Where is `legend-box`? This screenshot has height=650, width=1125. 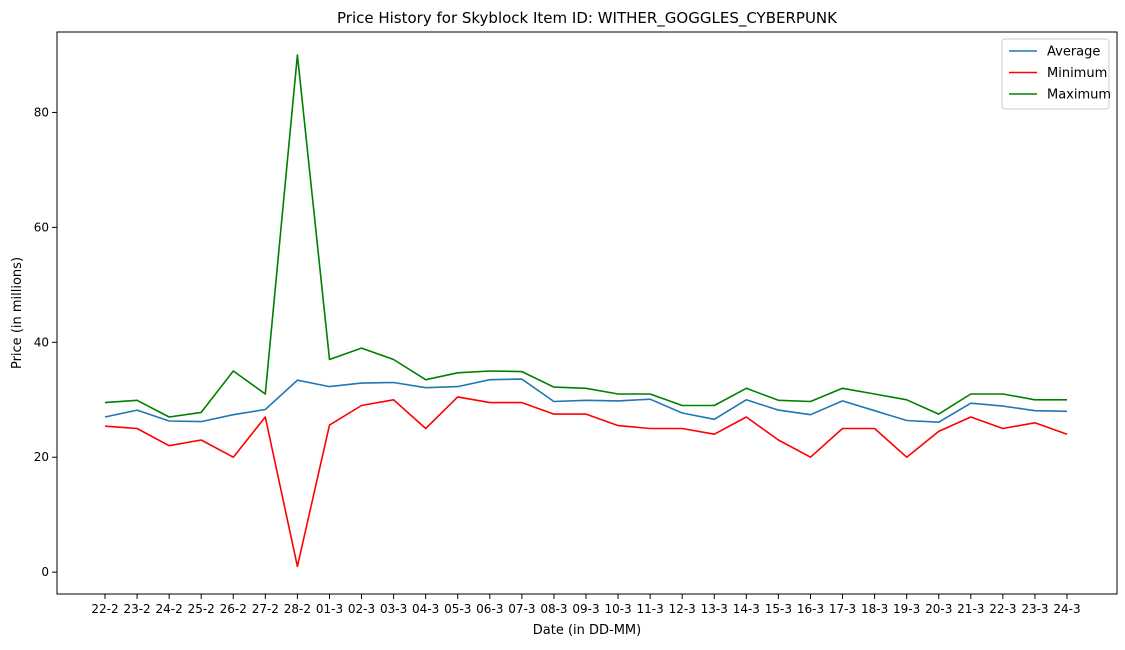 legend-box is located at coordinates (1055, 74).